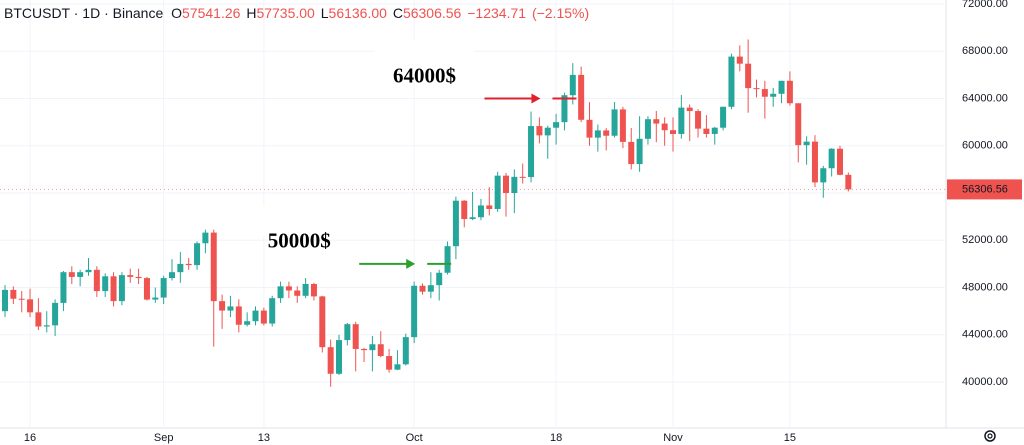  Describe the element at coordinates (496, 13) in the screenshot. I see `change: −1234.71` at that location.